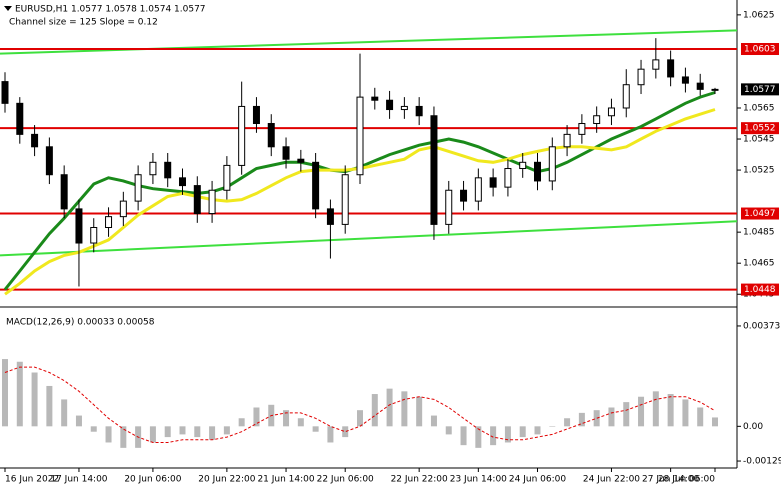 The image size is (781, 489). What do you see at coordinates (285, 480) in the screenshot?
I see `x-tick-label: 21 Jun 14:00` at bounding box center [285, 480].